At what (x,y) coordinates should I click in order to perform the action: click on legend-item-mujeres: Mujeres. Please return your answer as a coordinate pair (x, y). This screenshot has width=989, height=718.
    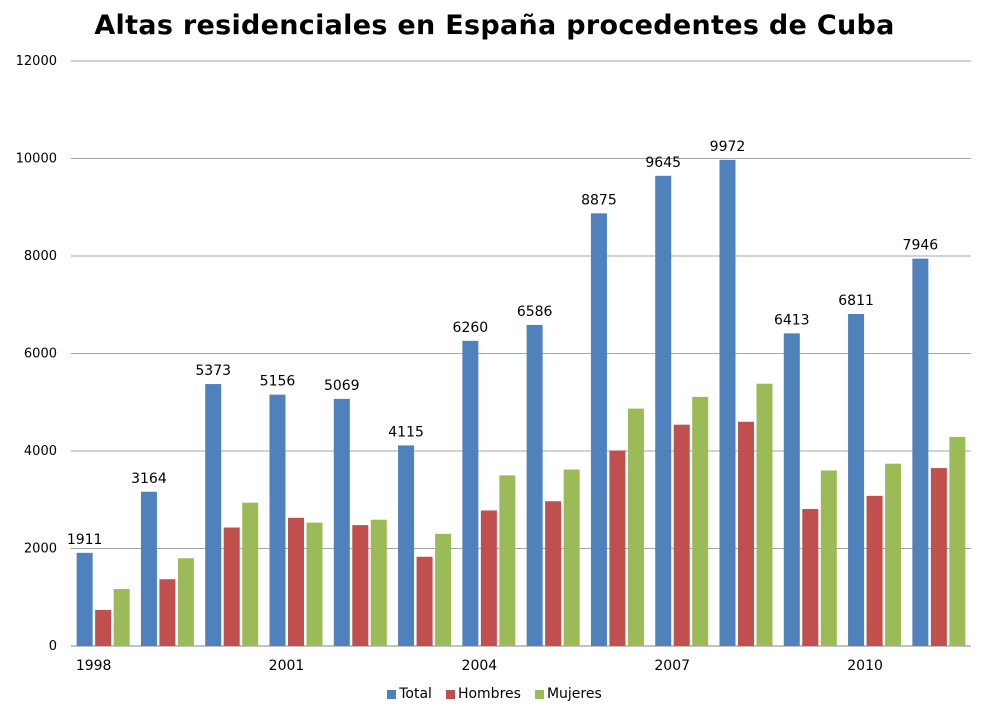
    Looking at the image, I should click on (568, 694).